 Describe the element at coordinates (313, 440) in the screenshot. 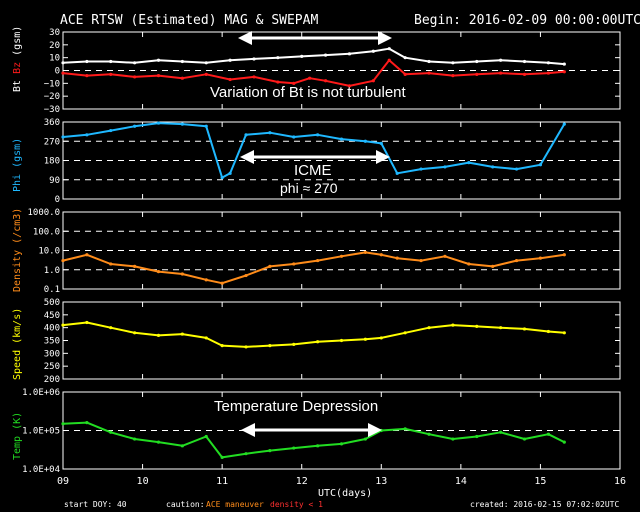

I see `temp-series-temp` at that location.